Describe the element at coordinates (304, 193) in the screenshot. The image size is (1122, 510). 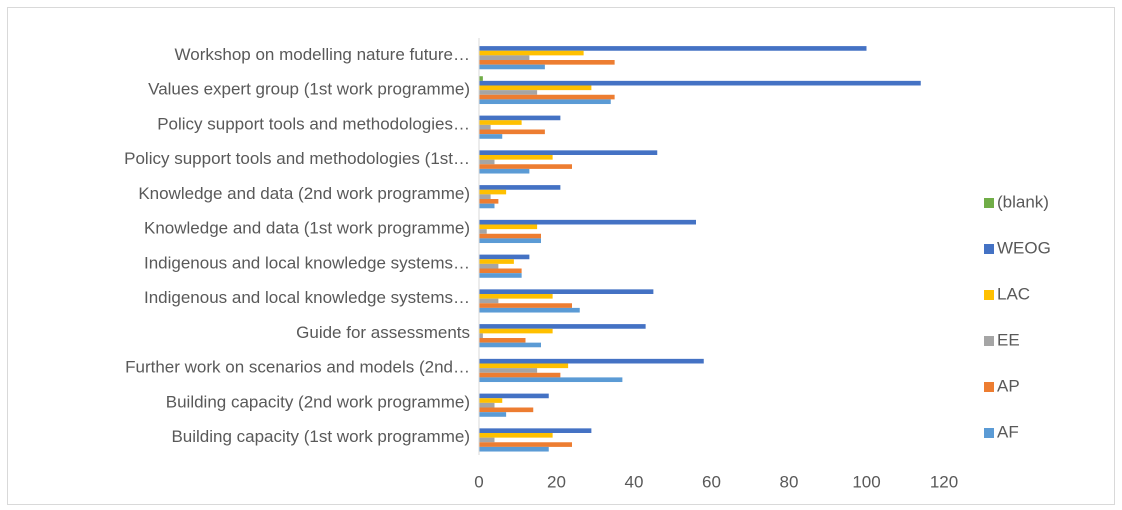
I see `y-tick-label: Knowledge and data (2nd work programme)` at that location.